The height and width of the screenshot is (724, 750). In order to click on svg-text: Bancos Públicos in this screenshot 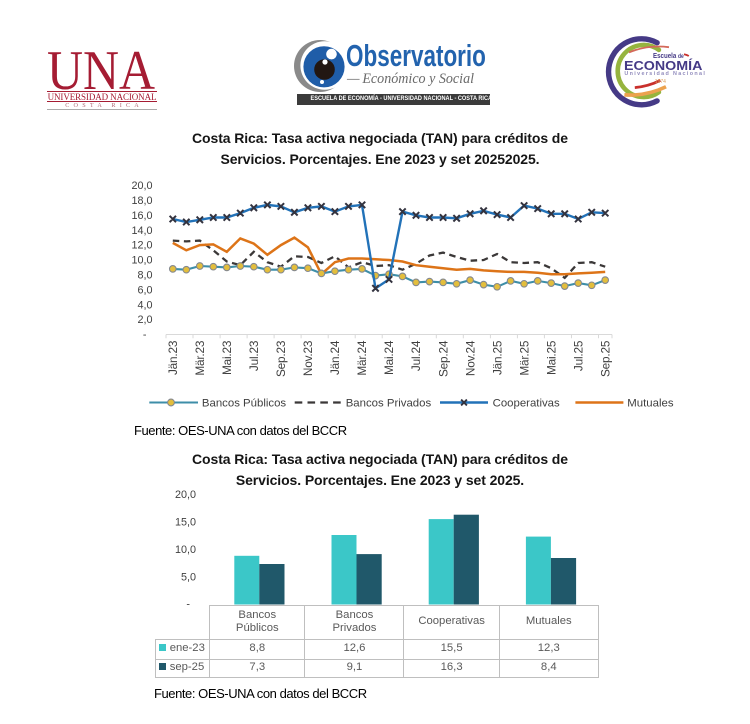, I will do `click(244, 403)`.